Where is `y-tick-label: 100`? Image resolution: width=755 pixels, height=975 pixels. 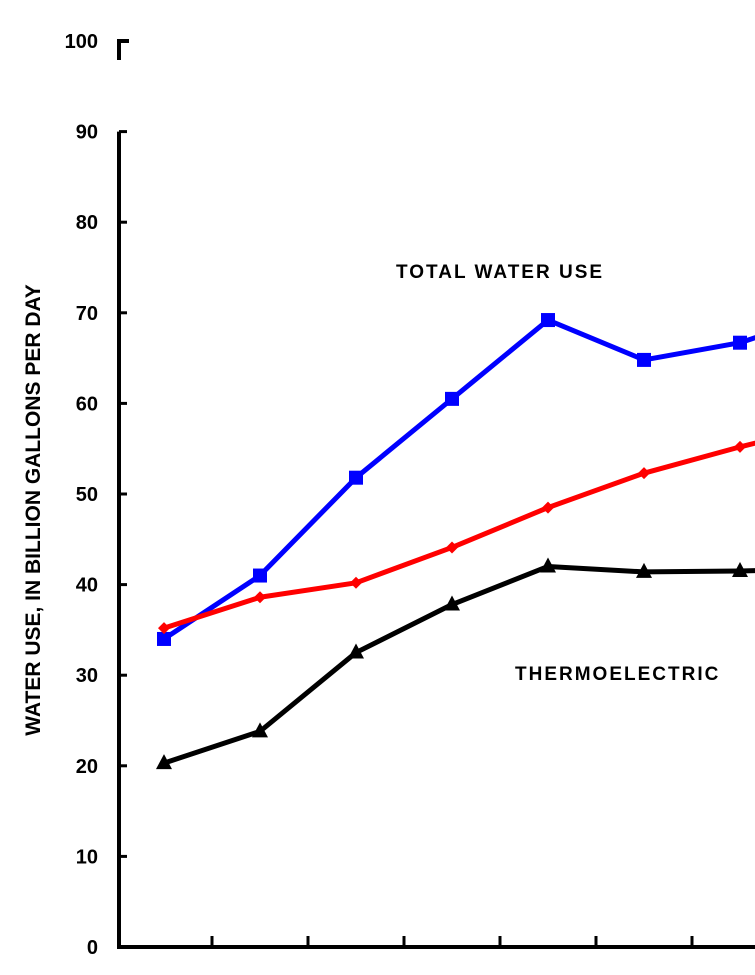
y-tick-label: 100 is located at coordinates (81, 42).